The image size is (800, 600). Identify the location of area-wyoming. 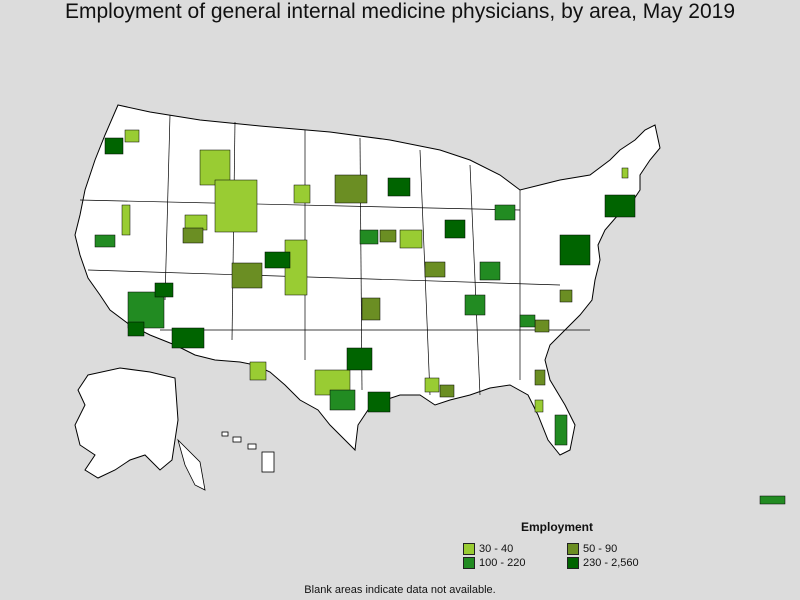
(236, 206).